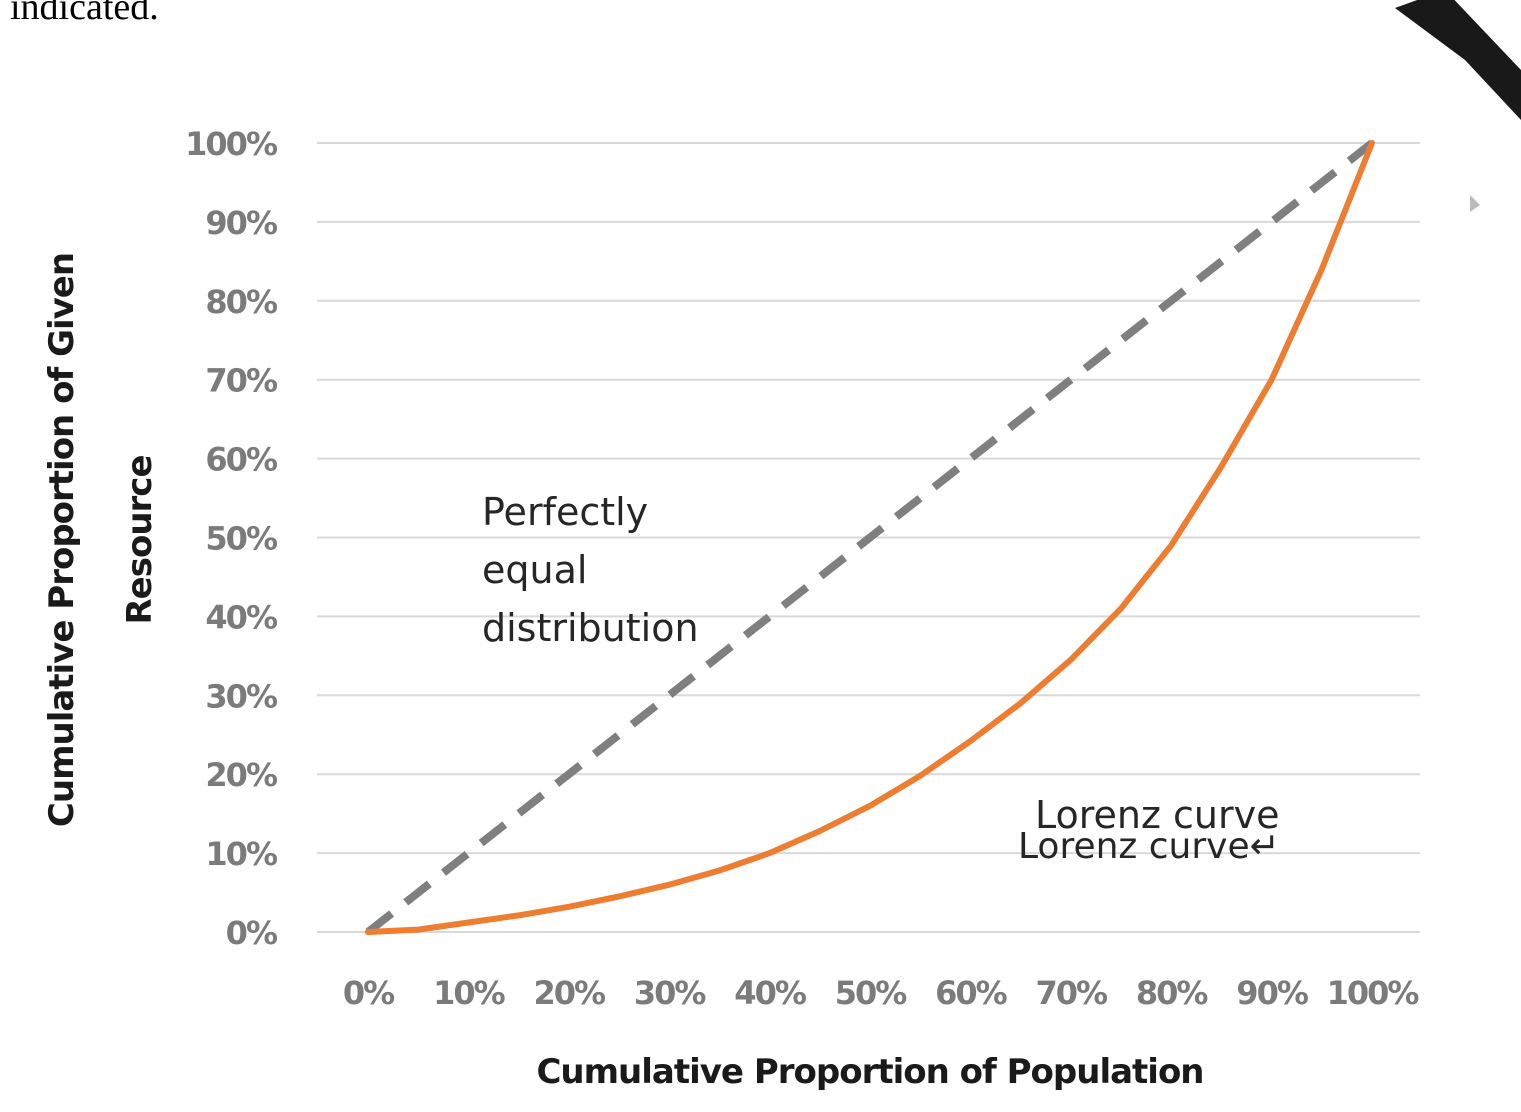 The image size is (1521, 1112). What do you see at coordinates (231, 144) in the screenshot?
I see `y-tick-label: 100%` at bounding box center [231, 144].